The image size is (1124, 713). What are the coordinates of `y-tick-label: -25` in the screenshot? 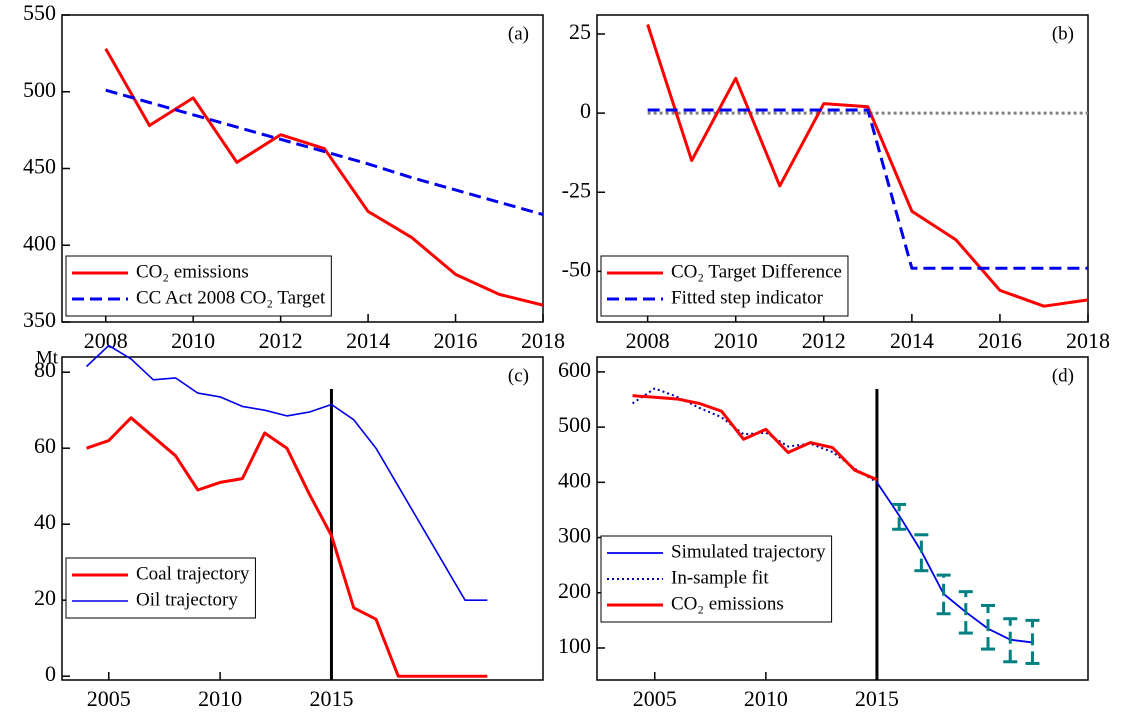 It's located at (576, 189).